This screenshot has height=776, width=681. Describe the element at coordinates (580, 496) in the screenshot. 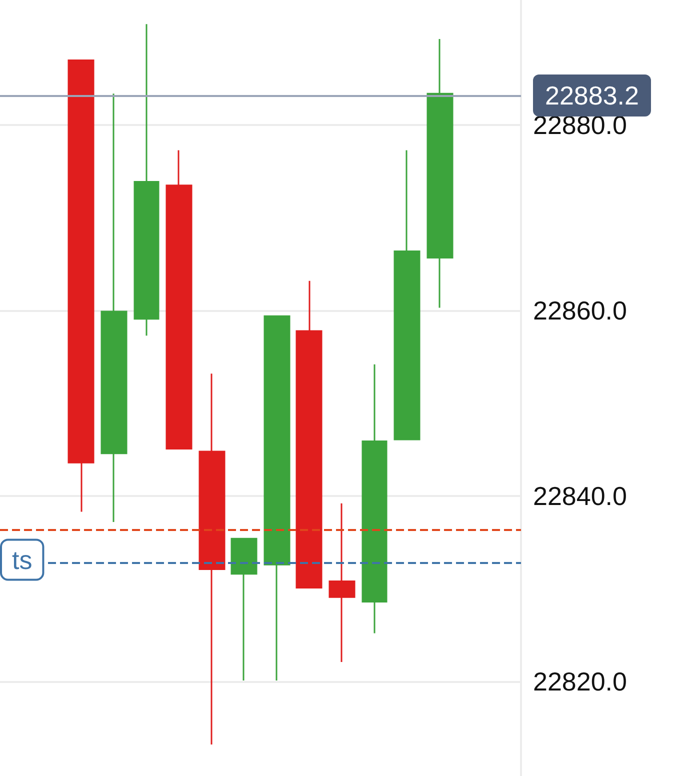

I see `y-tick-label: 22840.0` at that location.